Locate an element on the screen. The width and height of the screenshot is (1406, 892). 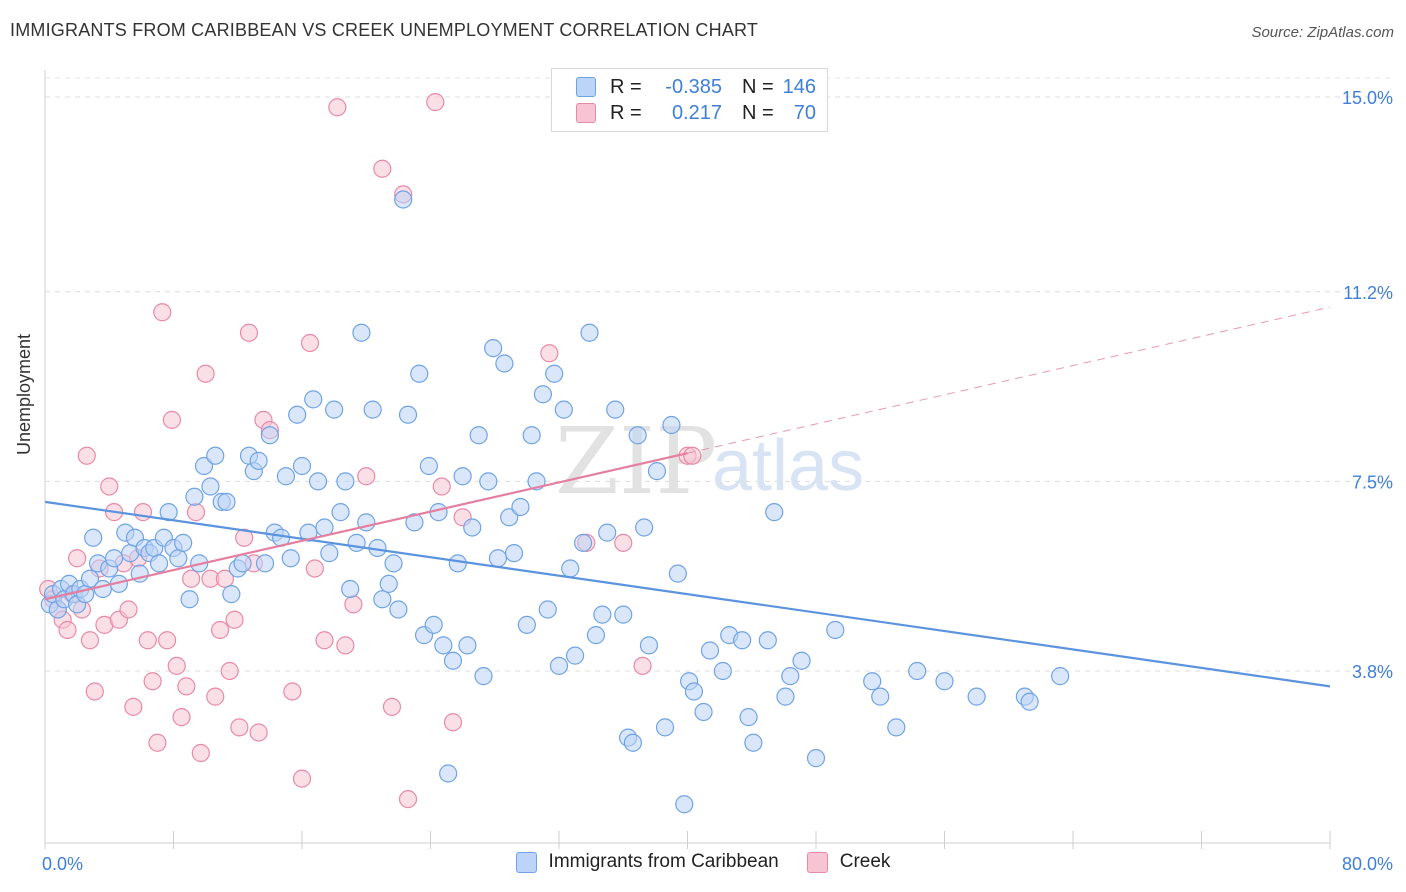
legend: R = -0.385 N = 146 R = 0.217 N = 70 is located at coordinates (689, 100).